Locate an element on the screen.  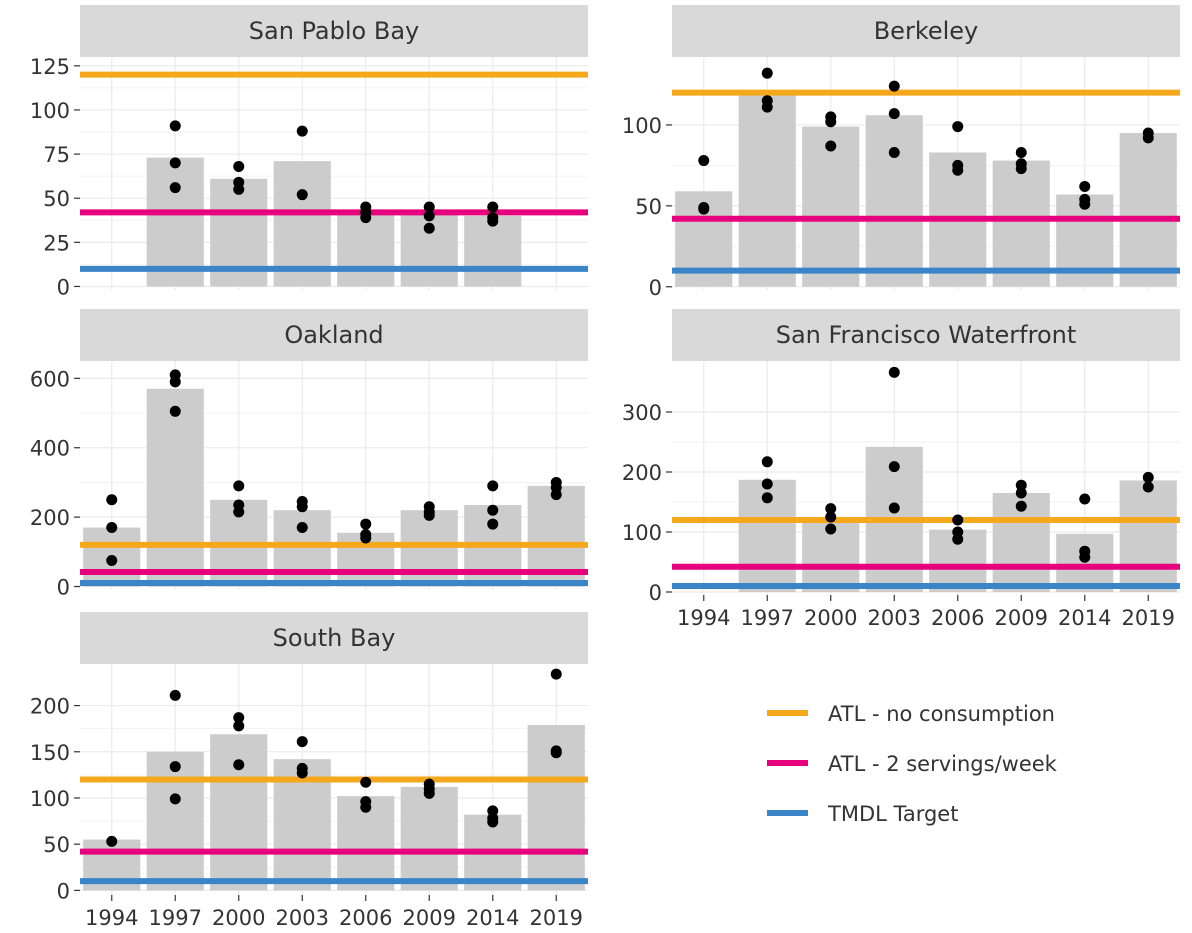
bar-berkeley-2009 is located at coordinates (1021, 223).